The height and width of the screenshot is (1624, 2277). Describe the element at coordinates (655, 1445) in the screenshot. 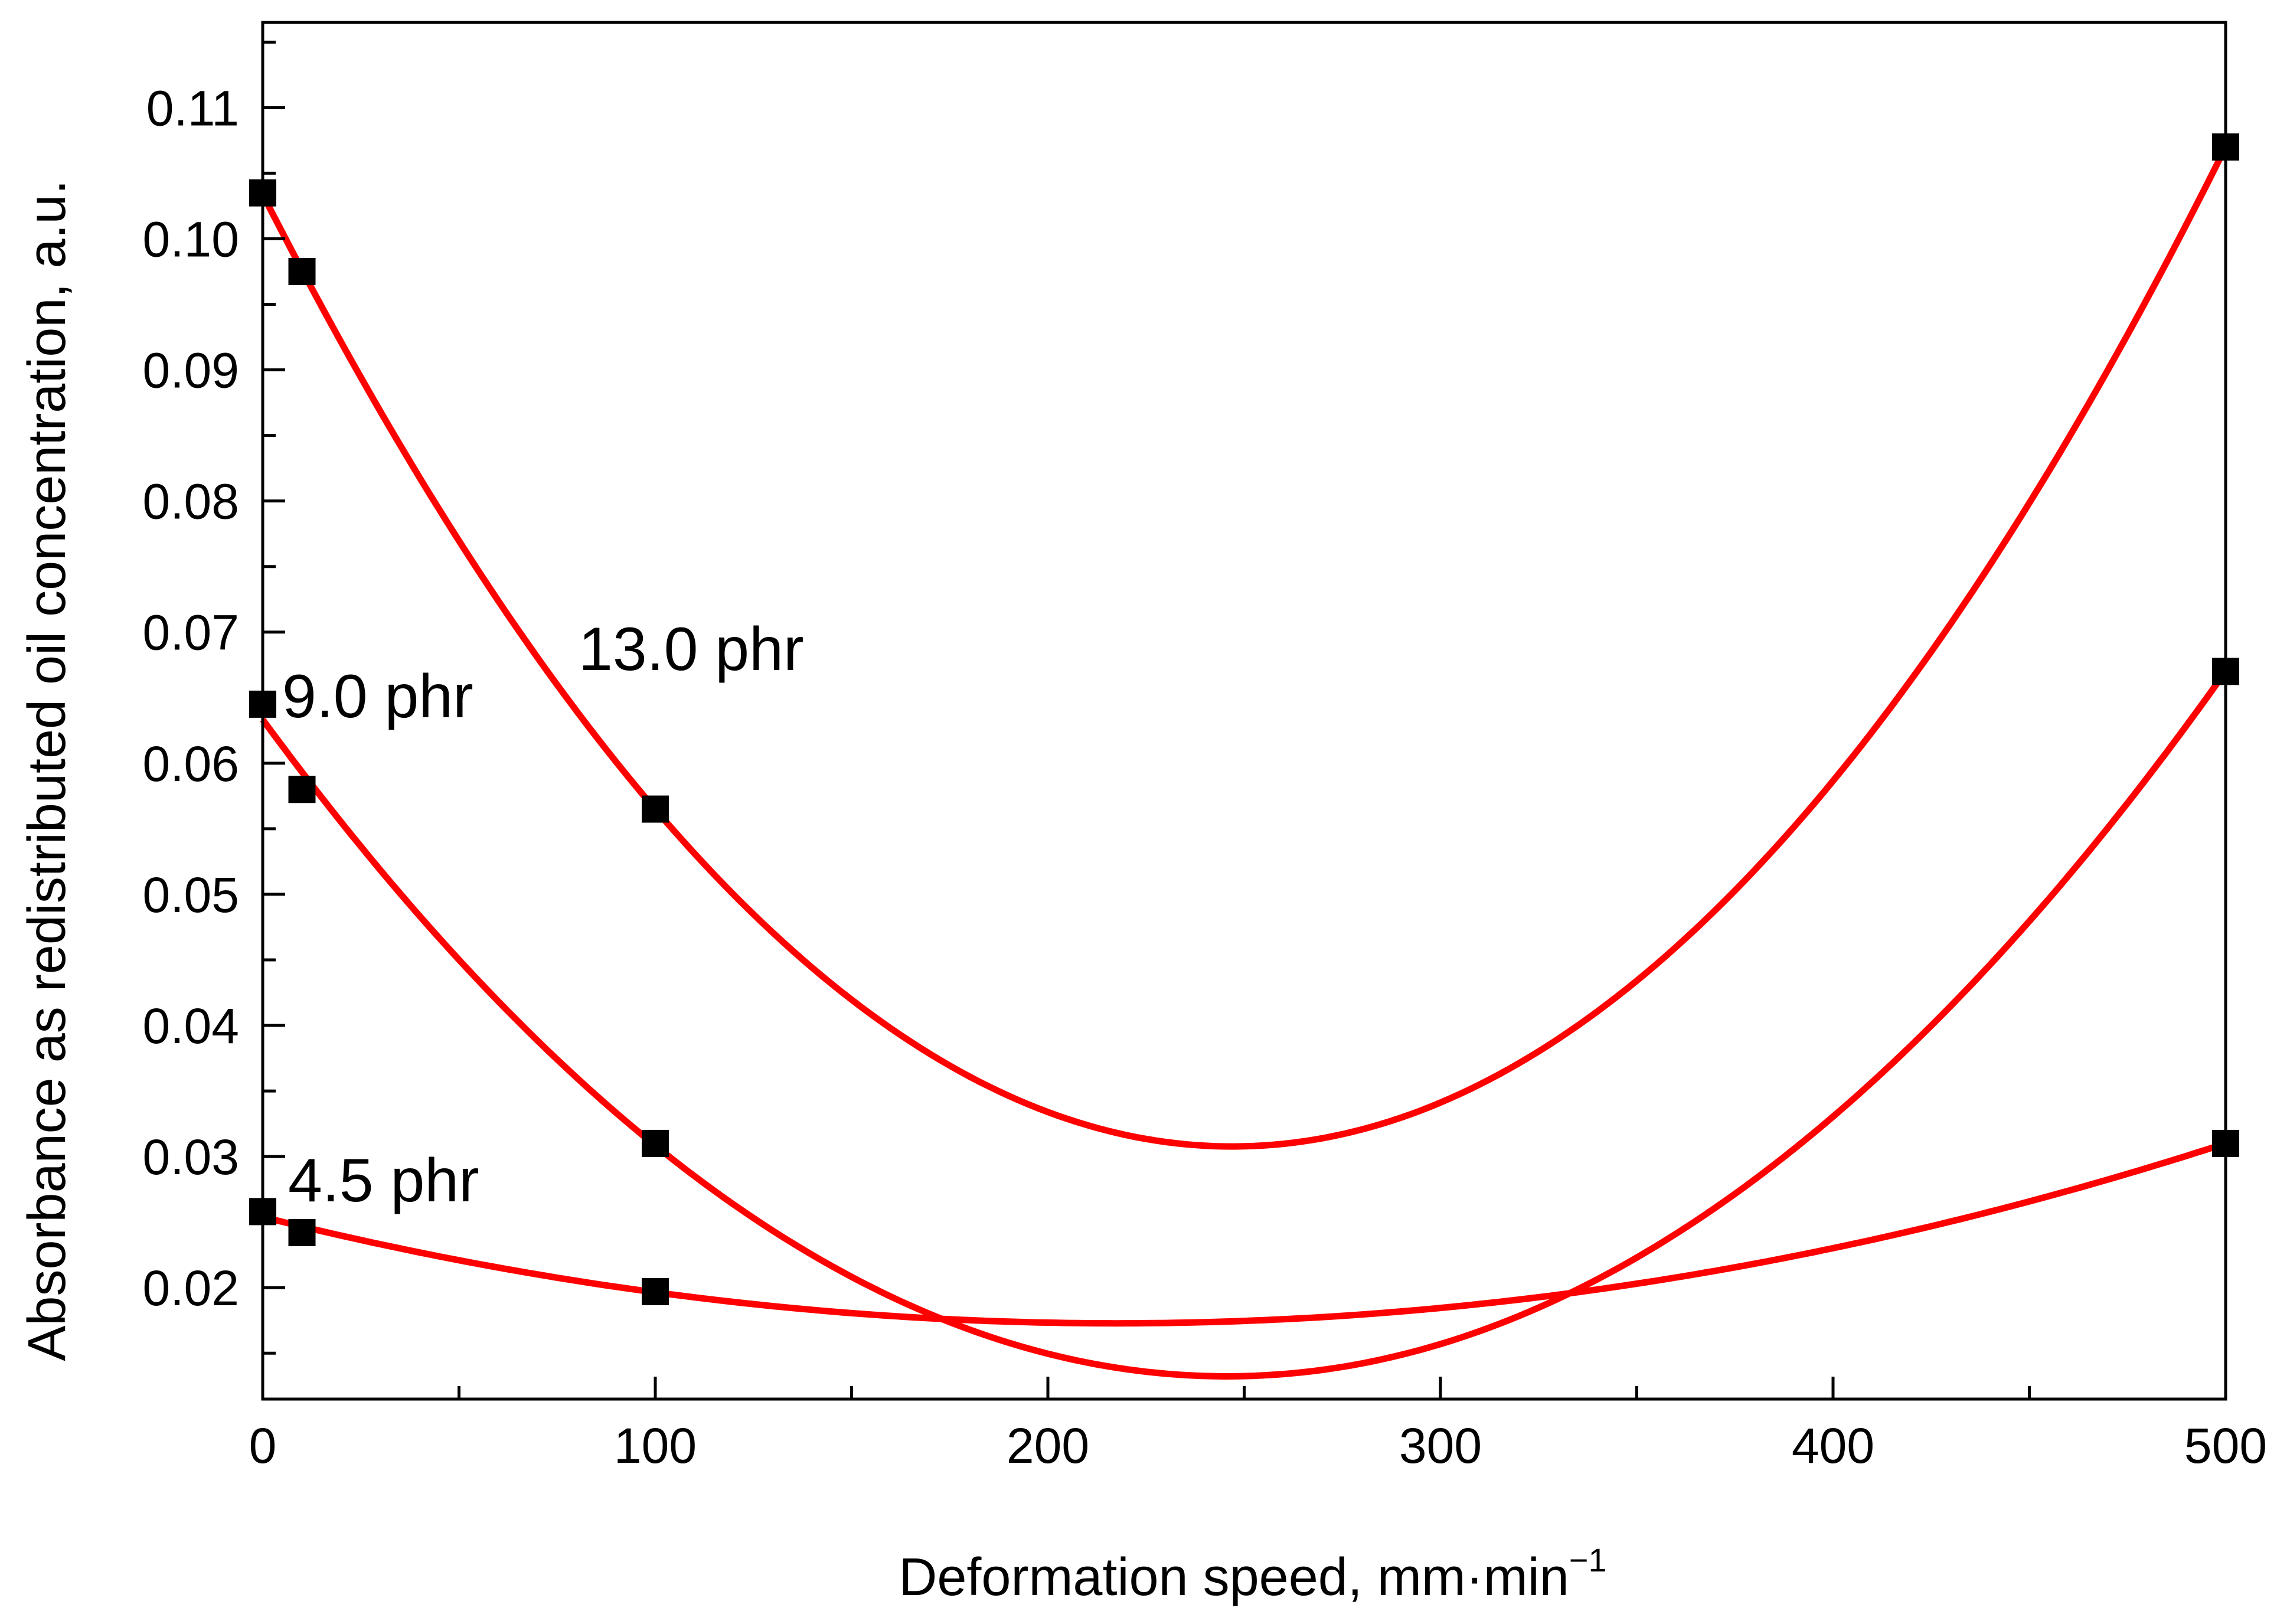

I see `x-tick-label: 100` at that location.